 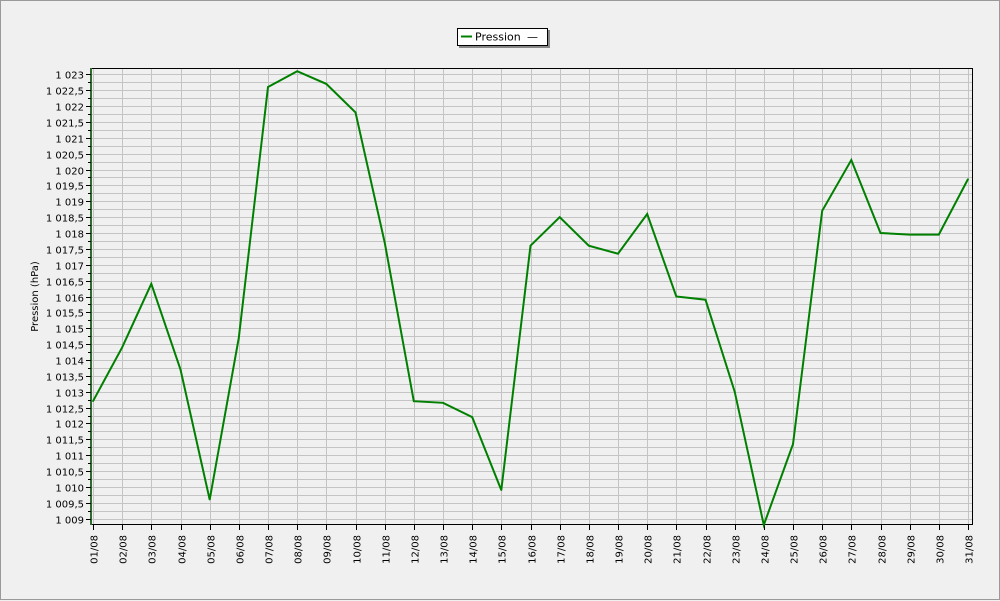 I want to click on x-tick-label: 20/08, so click(x=649, y=549).